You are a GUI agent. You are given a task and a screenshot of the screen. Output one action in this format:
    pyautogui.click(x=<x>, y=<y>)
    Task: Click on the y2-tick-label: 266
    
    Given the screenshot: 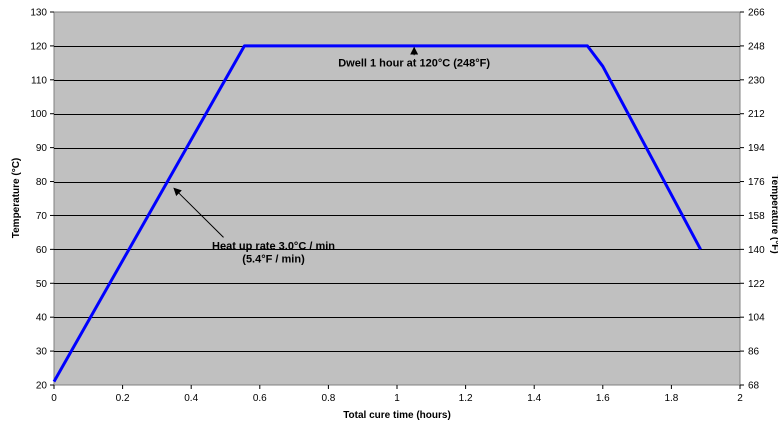 What is the action you would take?
    pyautogui.click(x=756, y=13)
    